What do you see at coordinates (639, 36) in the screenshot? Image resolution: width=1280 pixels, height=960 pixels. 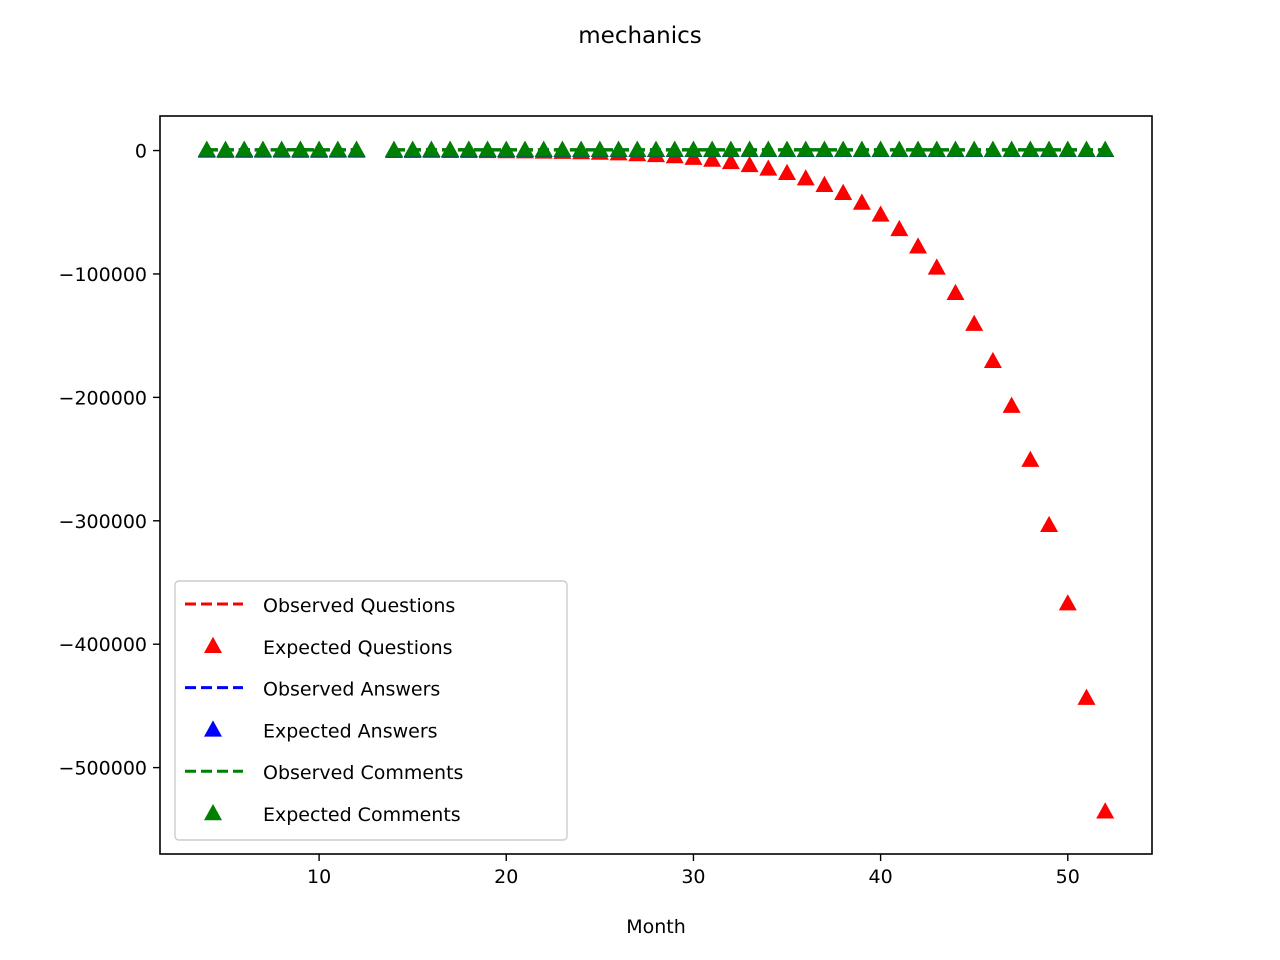 I see `chart-title: mechanics` at bounding box center [639, 36].